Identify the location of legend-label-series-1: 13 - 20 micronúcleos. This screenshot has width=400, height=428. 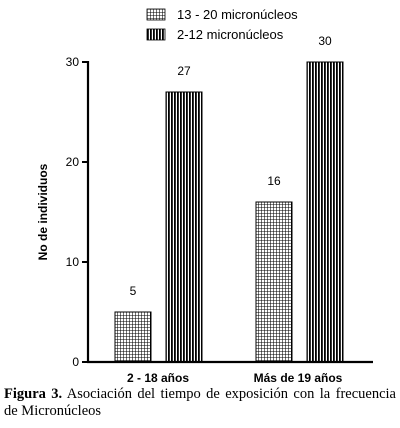
(237, 14).